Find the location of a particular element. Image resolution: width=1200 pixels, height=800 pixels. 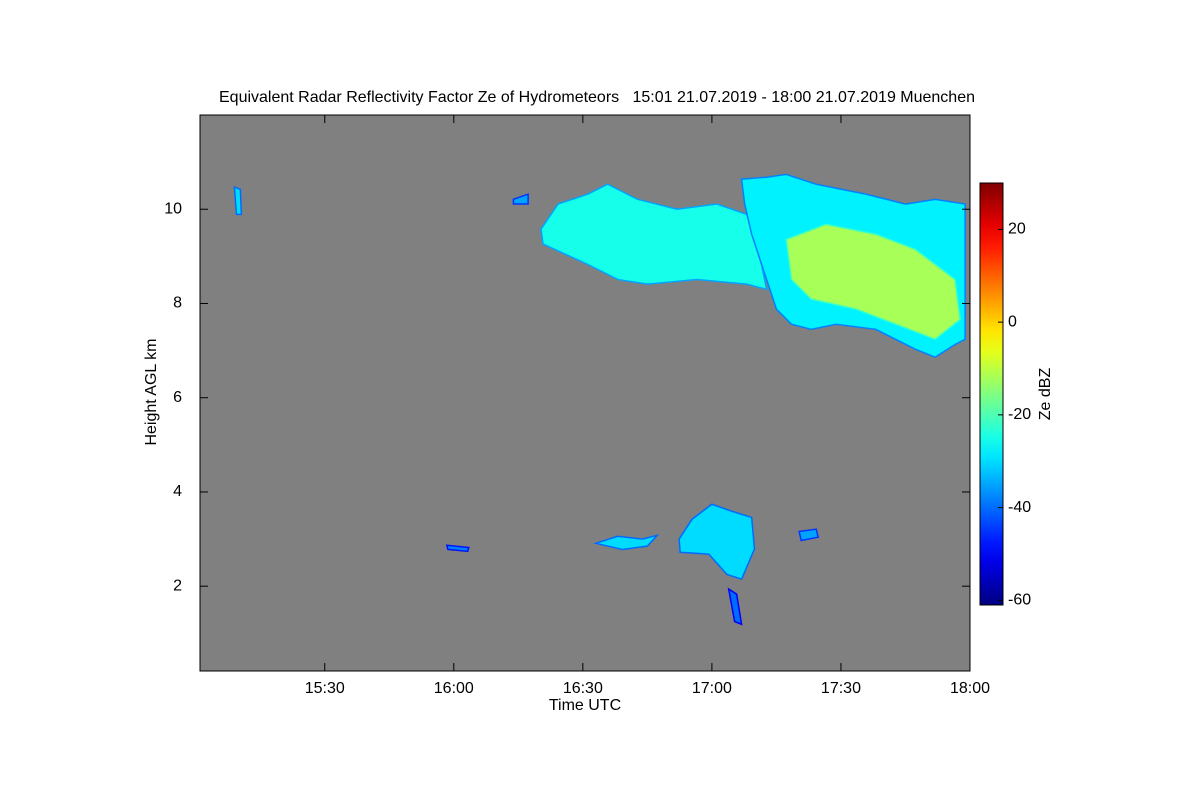

y-tick-label: 4 is located at coordinates (177, 491).